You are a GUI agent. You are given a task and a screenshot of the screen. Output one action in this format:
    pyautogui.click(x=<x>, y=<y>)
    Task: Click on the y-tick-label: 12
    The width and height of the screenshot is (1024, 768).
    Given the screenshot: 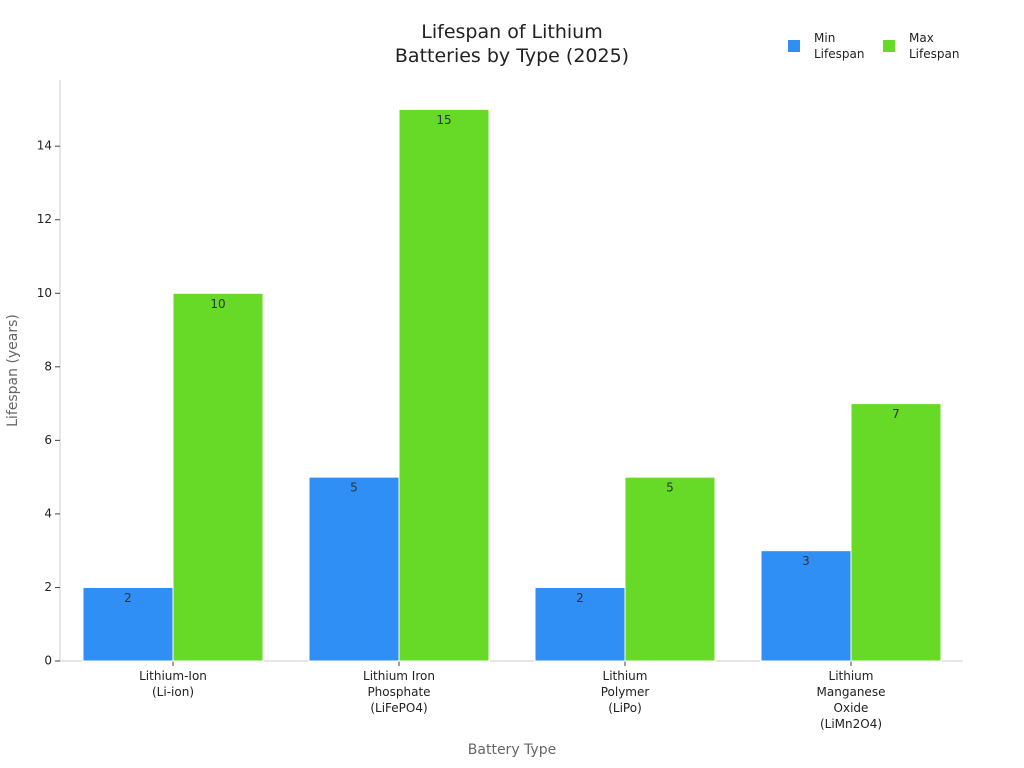 What is the action you would take?
    pyautogui.click(x=44, y=219)
    